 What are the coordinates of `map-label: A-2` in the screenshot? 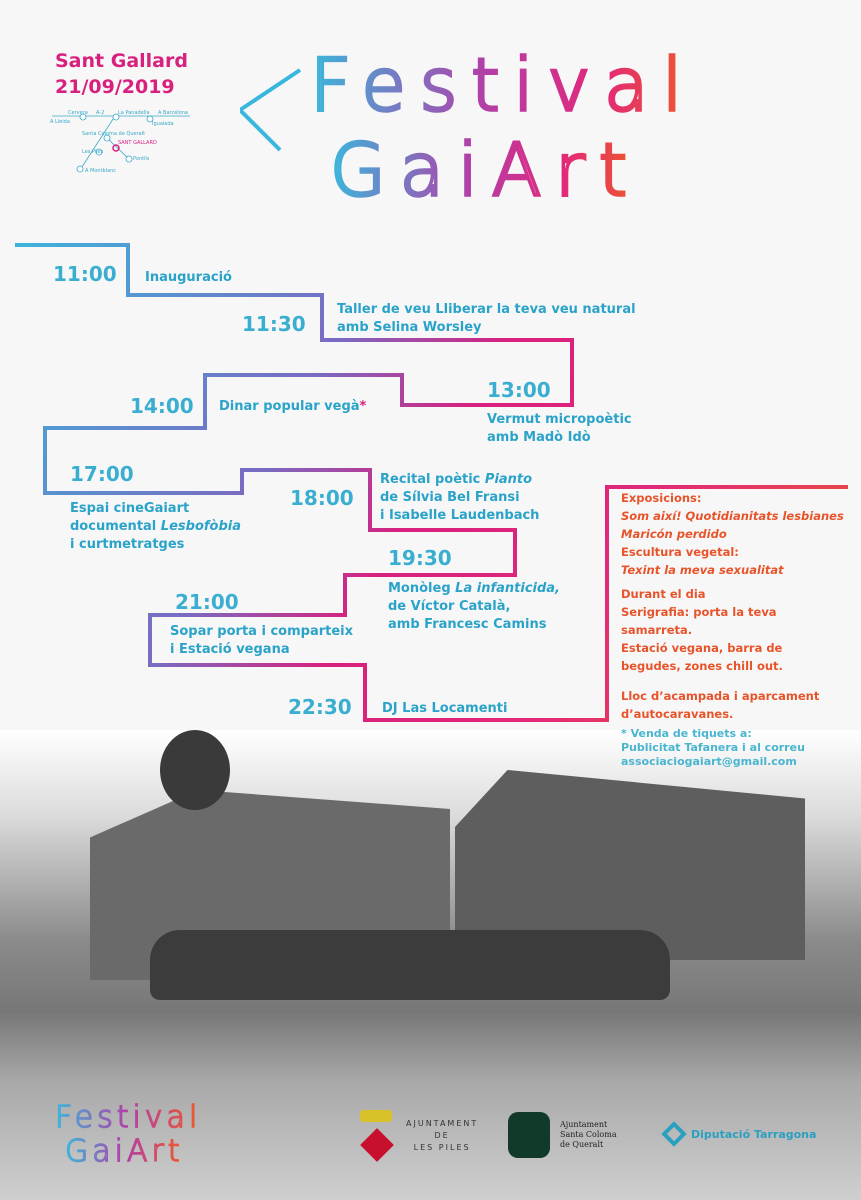 It's located at (100, 113).